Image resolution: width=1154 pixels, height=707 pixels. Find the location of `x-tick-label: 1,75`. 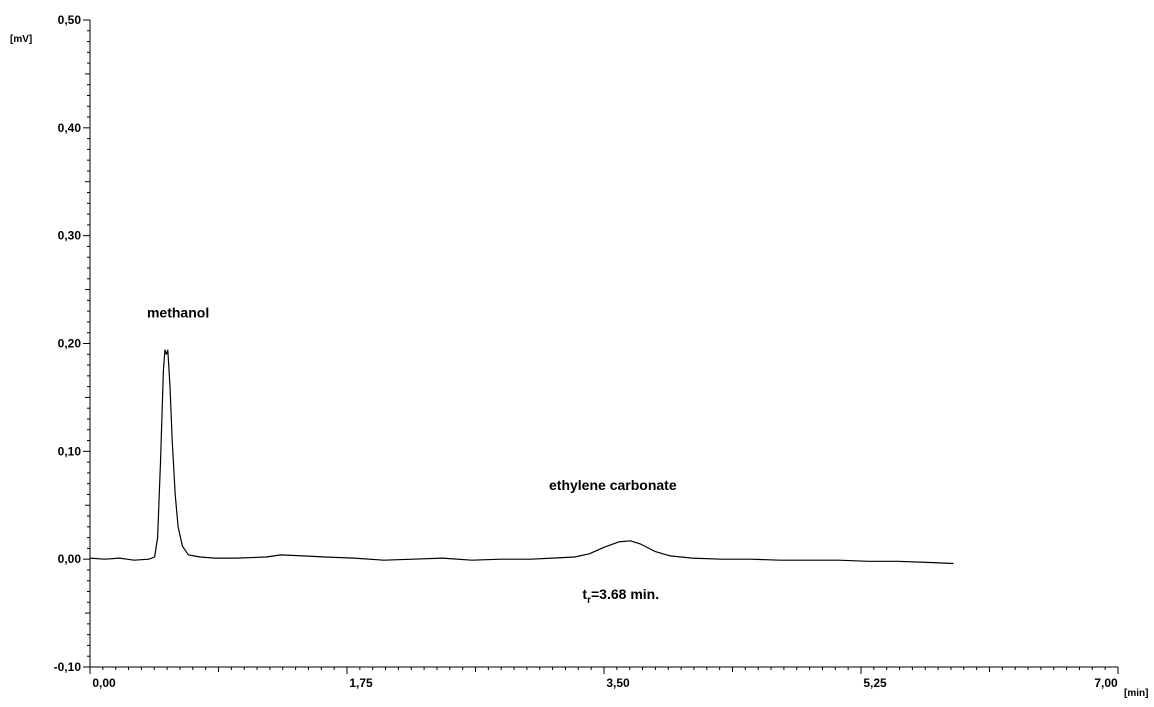

x-tick-label: 1,75 is located at coordinates (361, 683).